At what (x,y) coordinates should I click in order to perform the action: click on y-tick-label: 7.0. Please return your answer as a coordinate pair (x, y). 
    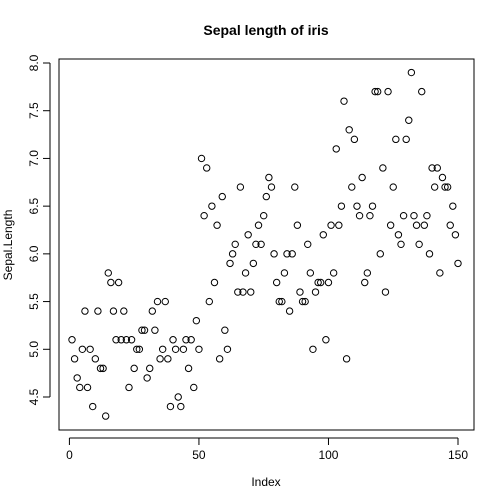
    Looking at the image, I should click on (34, 158).